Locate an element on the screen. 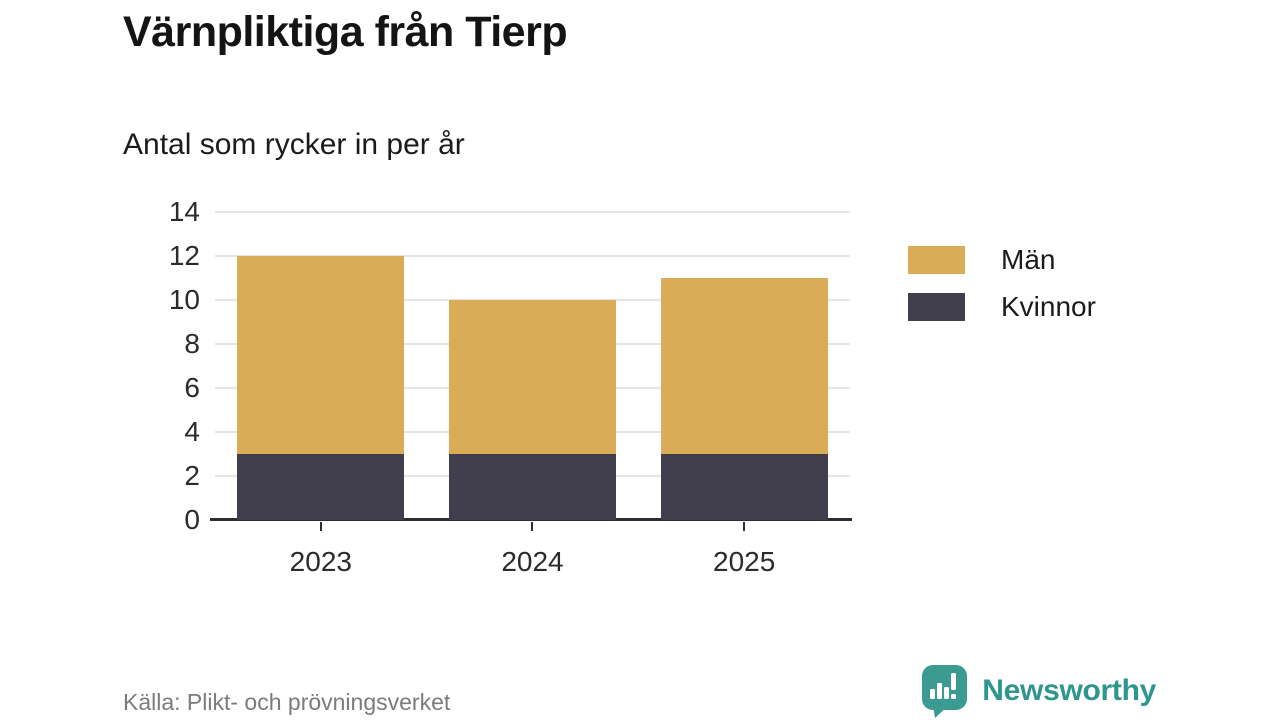  stacked-bar-2024 is located at coordinates (532, 410).